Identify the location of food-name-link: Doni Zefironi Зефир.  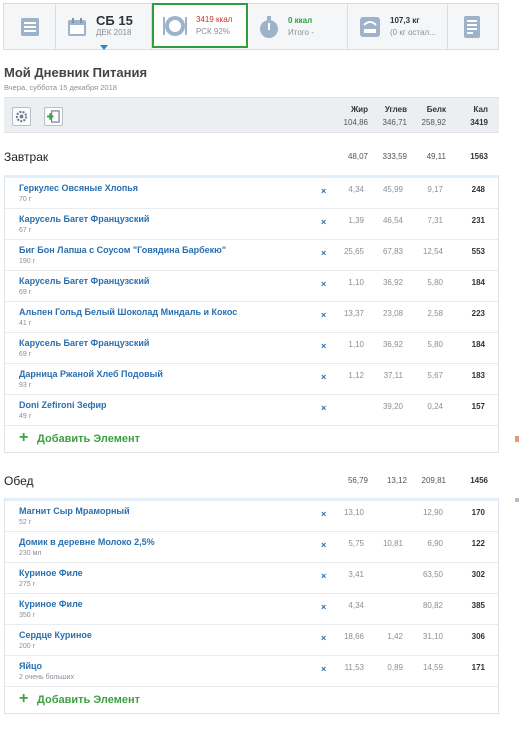
(63, 405).